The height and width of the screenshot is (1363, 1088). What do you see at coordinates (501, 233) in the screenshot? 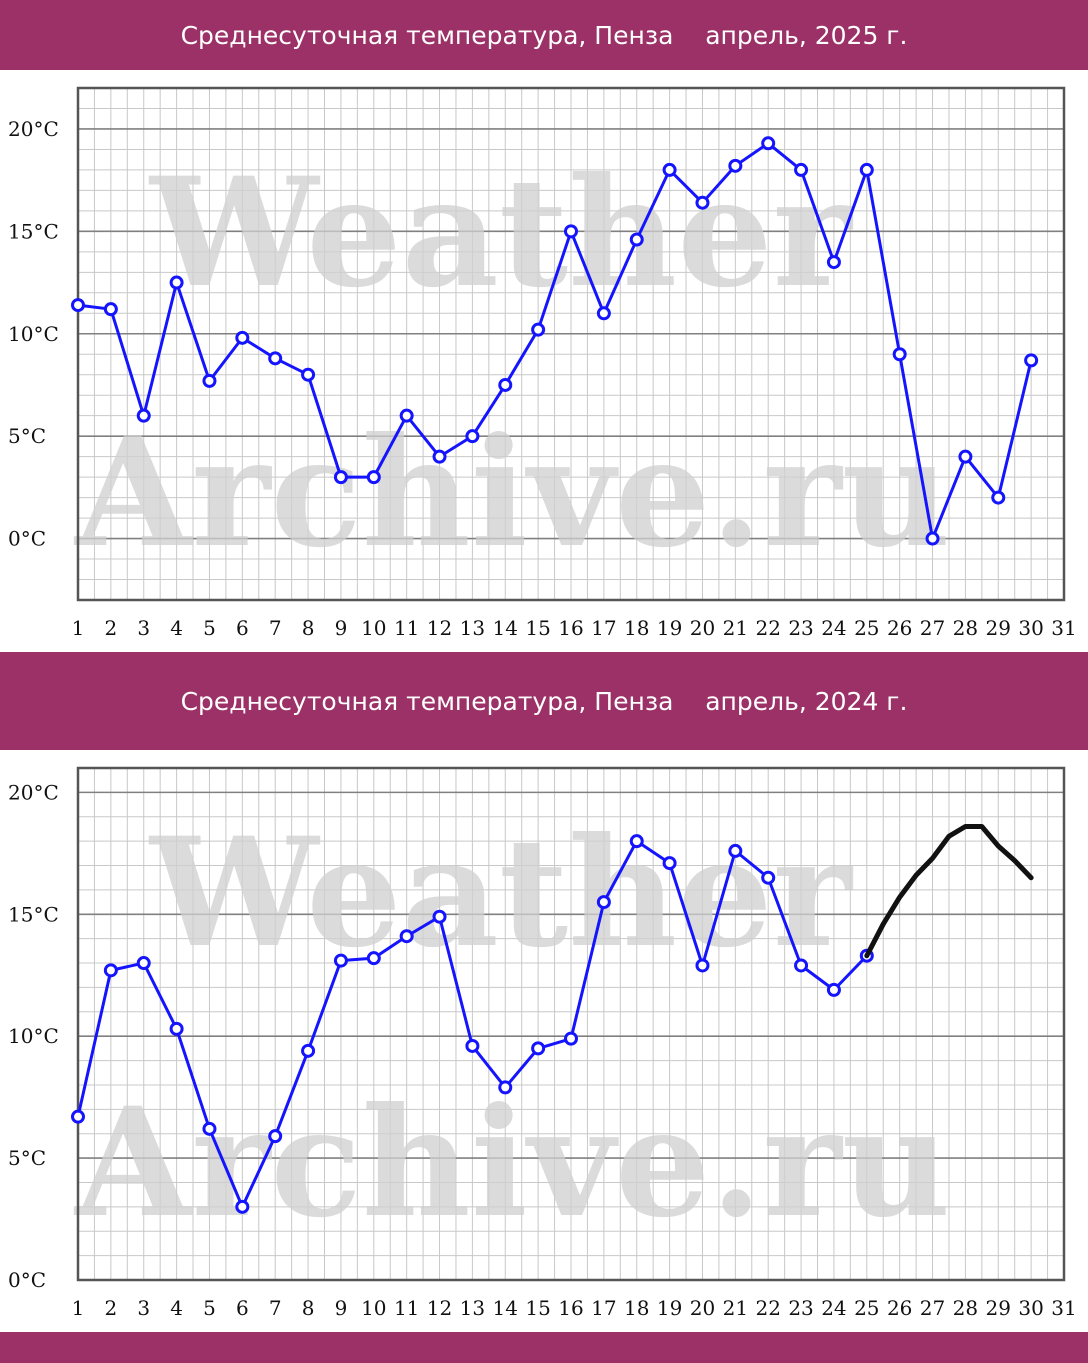
I see `watermark-text: Weather` at bounding box center [501, 233].